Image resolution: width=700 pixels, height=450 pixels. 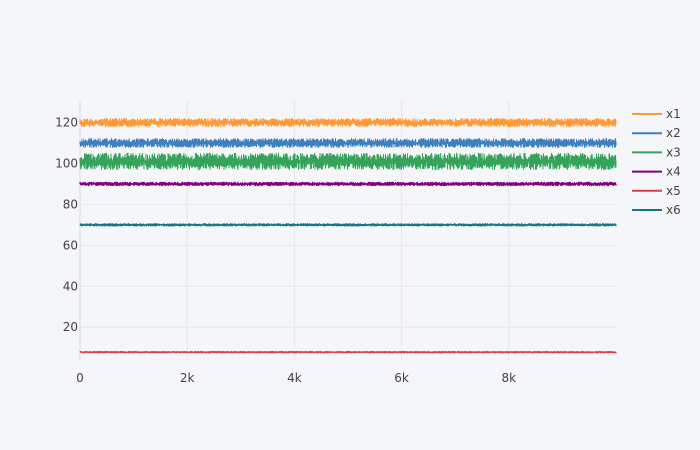 I want to click on legend-label: x2, so click(x=673, y=133).